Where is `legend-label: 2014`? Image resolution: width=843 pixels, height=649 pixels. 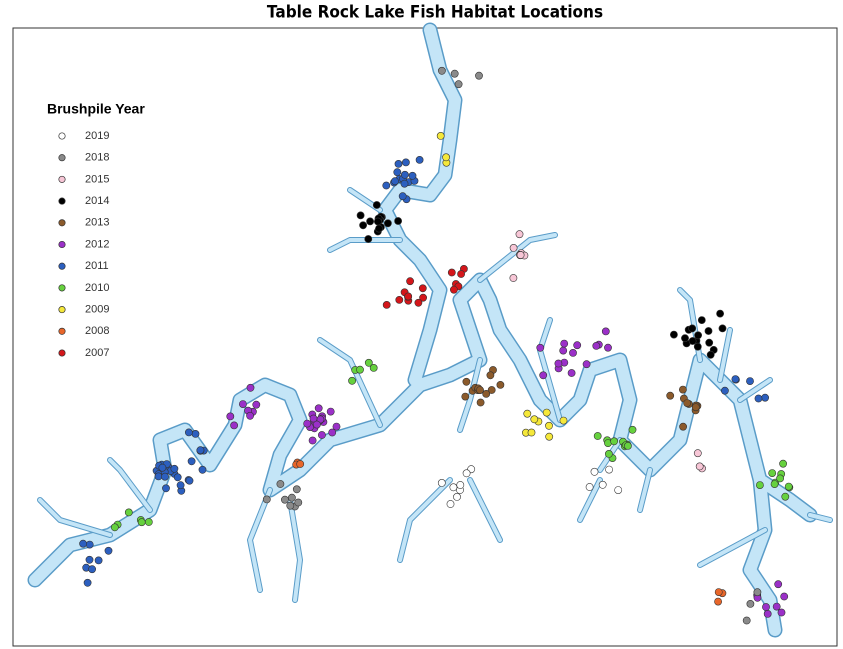
legend-label: 2014 is located at coordinates (97, 201).